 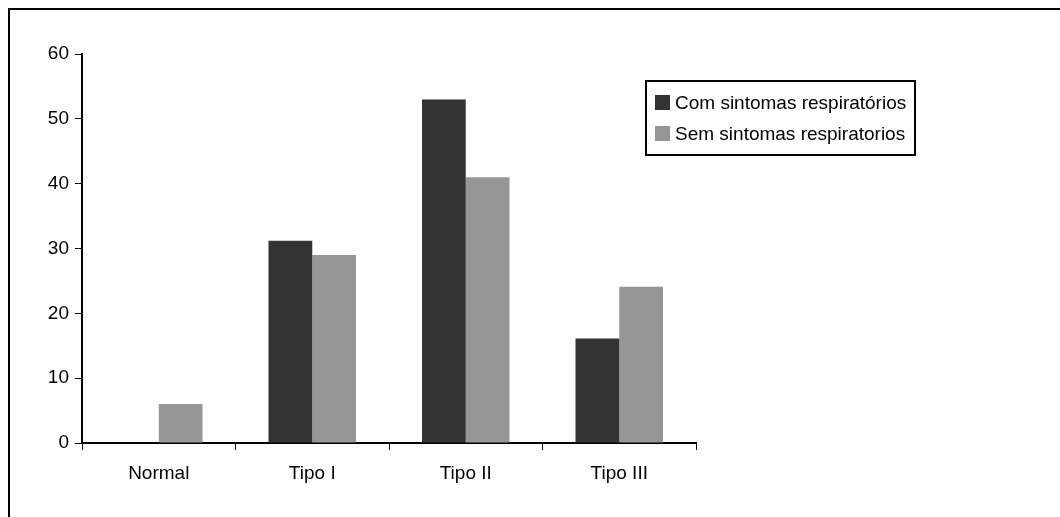 What do you see at coordinates (58, 312) in the screenshot?
I see `y-tick-label: 20` at bounding box center [58, 312].